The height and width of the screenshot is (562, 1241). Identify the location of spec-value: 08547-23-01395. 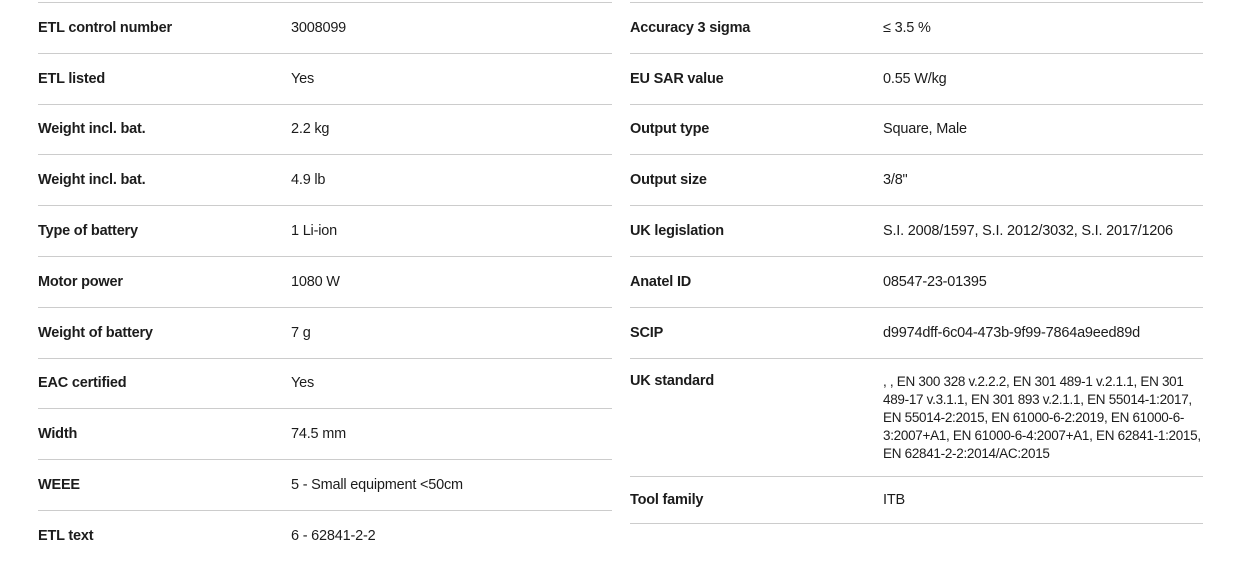
(935, 281).